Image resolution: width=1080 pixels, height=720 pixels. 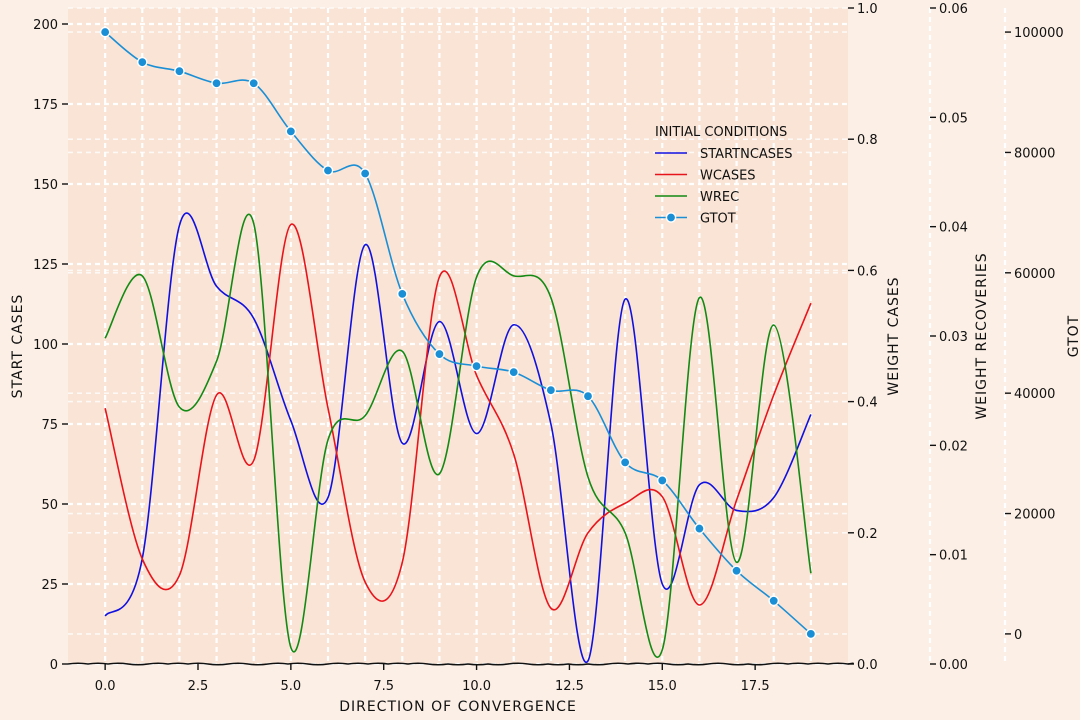 I want to click on y-tick-label-y2: 0.2, so click(x=867, y=534).